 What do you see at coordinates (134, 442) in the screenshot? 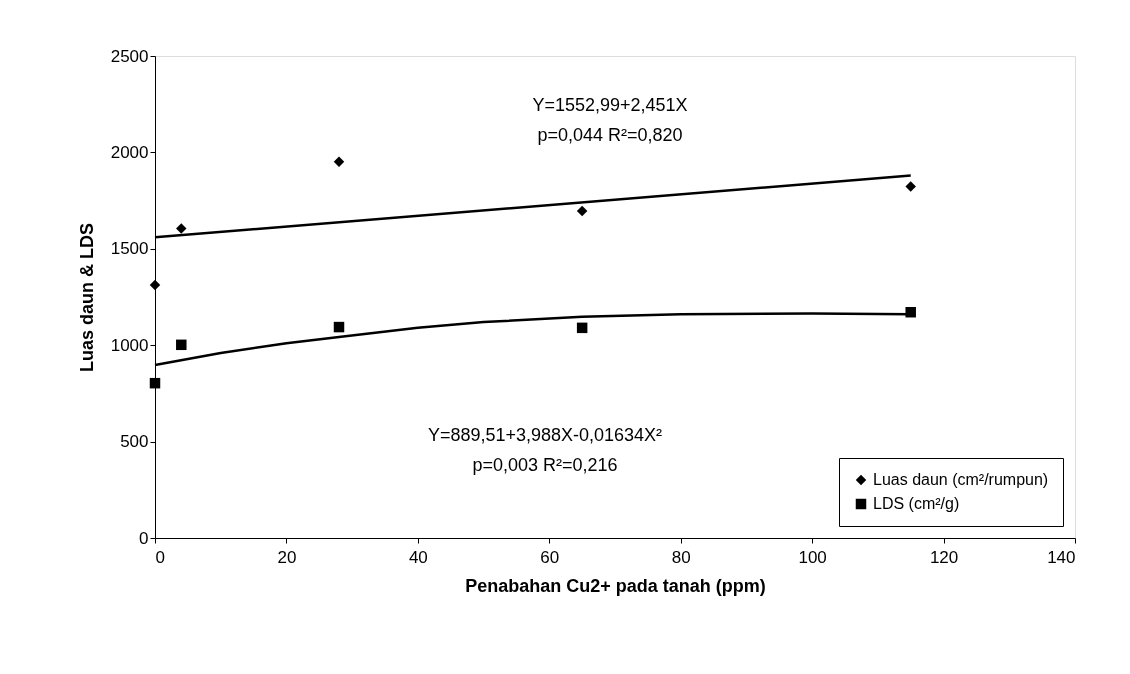
I see `y-tick-label: 500` at bounding box center [134, 442].